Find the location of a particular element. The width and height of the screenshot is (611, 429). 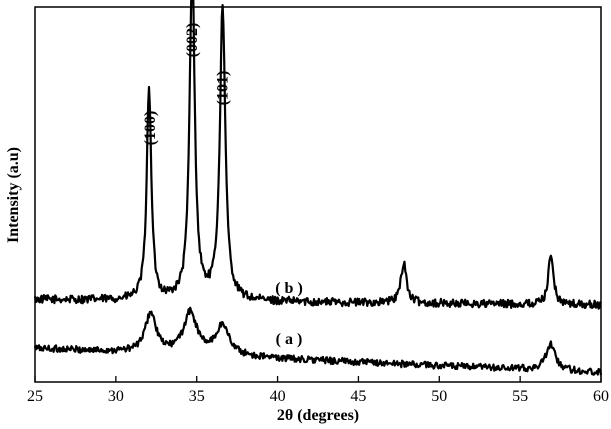

x-axis-title: 2θ (degrees) is located at coordinates (318, 415).